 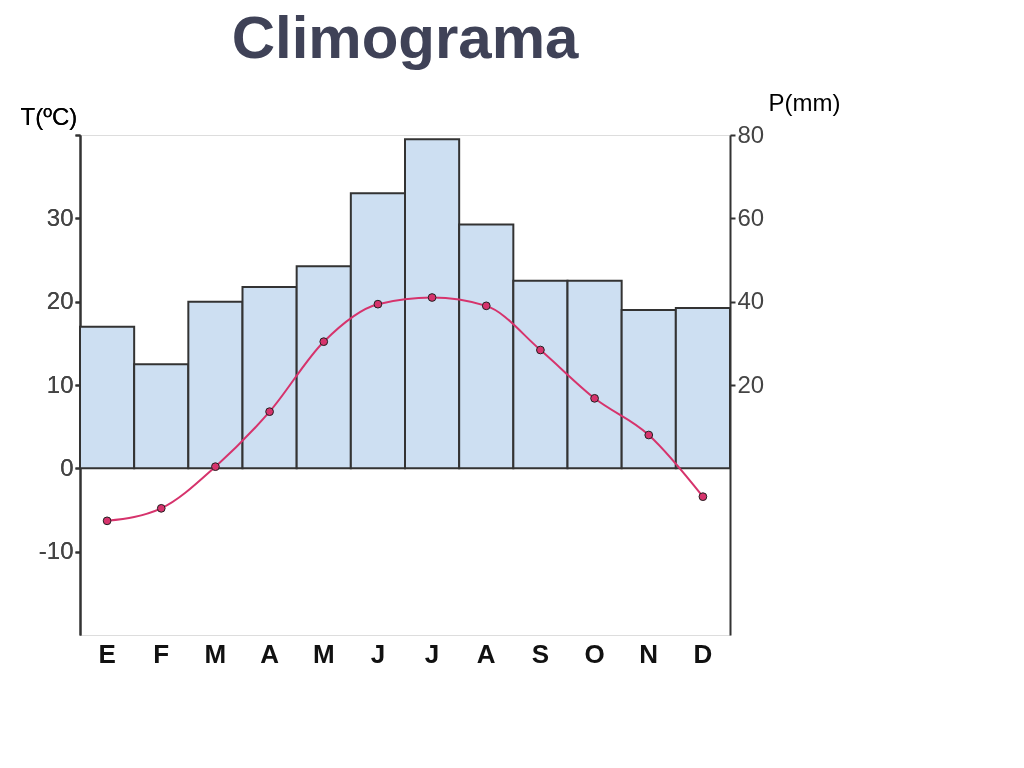 What do you see at coordinates (107, 653) in the screenshot?
I see `x-tick-label: E` at bounding box center [107, 653].